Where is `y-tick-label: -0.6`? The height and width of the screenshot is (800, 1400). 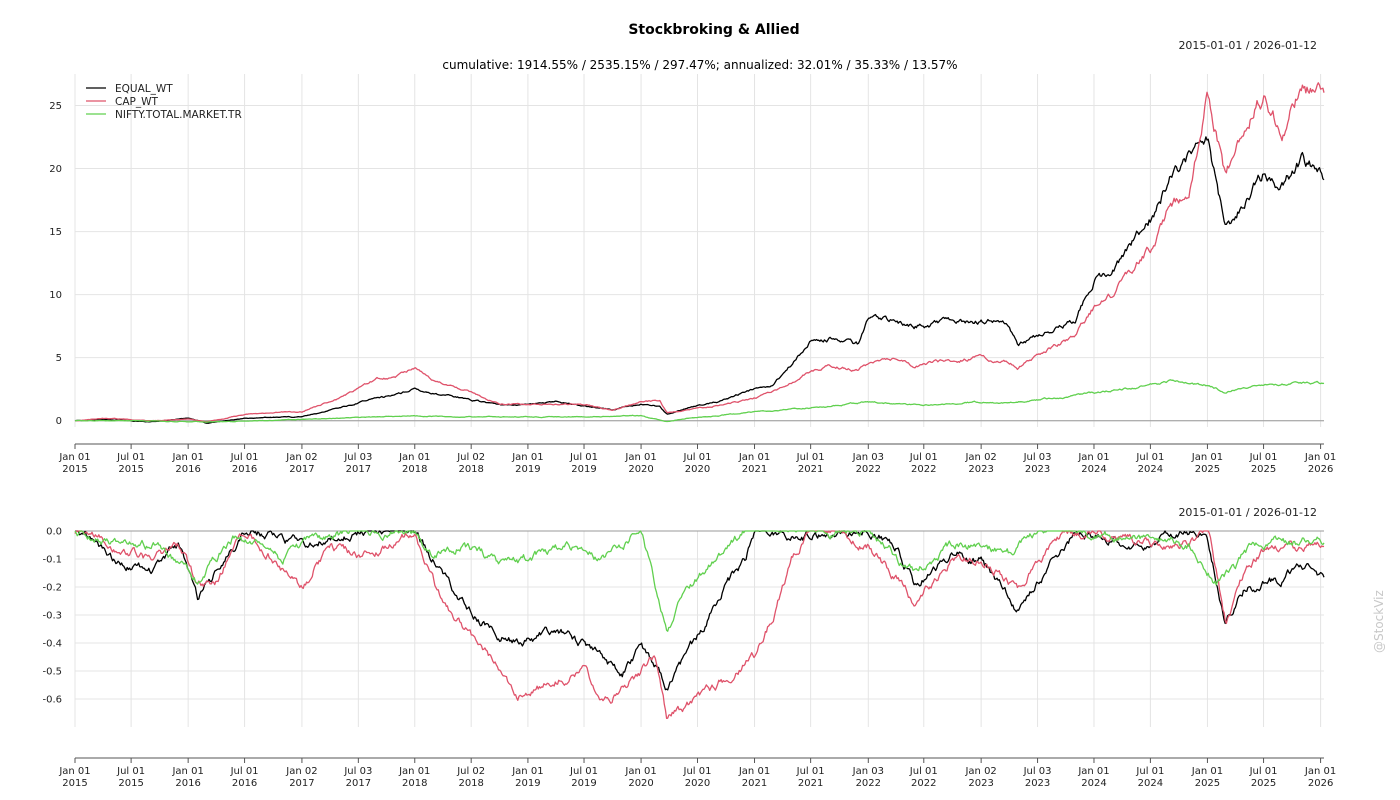
y-tick-label: -0.6 is located at coordinates (52, 700).